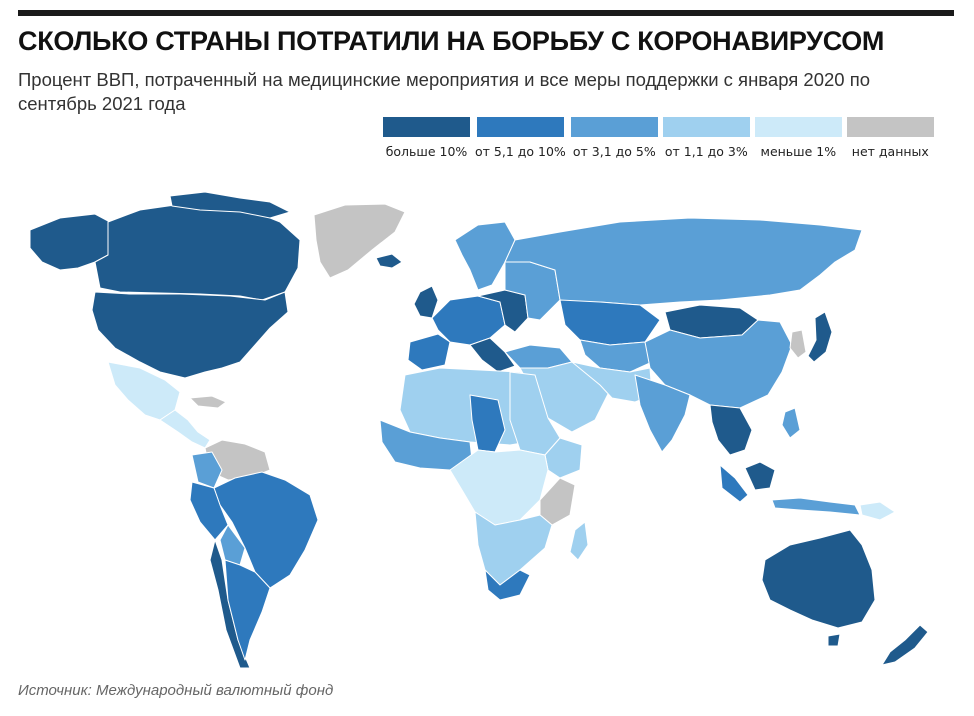 The height and width of the screenshot is (716, 974). I want to click on region-iberia, so click(429, 352).